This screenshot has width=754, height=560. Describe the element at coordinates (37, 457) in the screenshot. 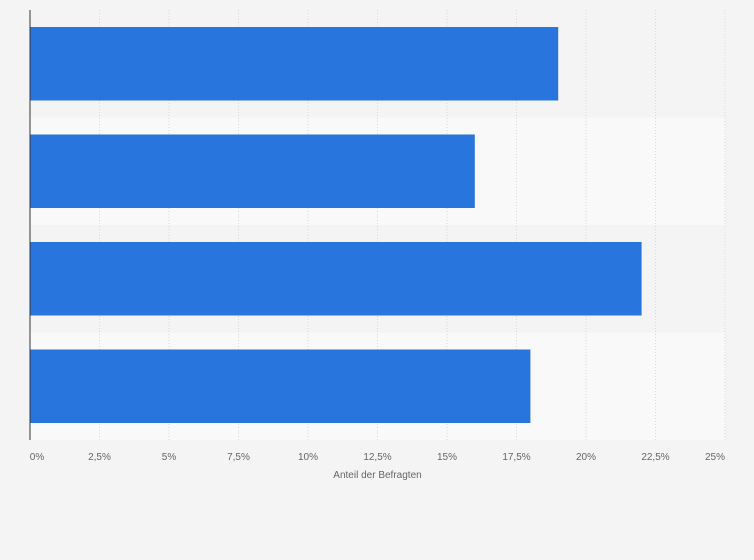

I see `x-tick-label: 0%` at that location.